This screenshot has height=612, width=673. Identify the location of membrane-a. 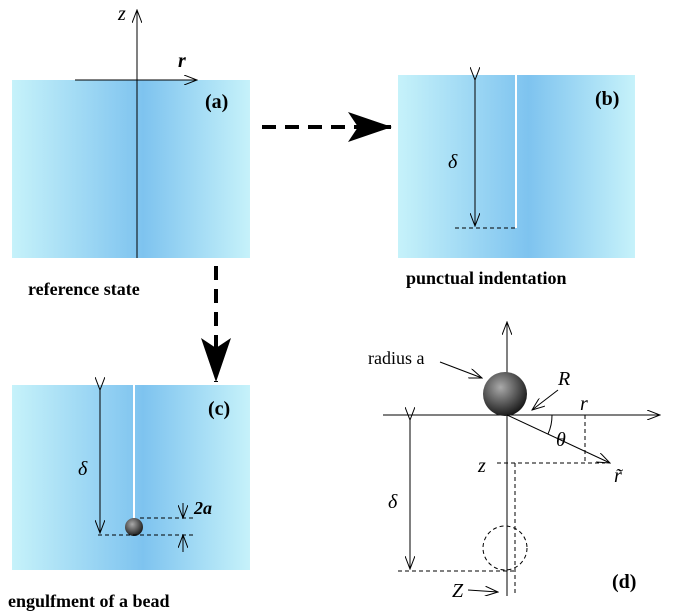
(131, 169).